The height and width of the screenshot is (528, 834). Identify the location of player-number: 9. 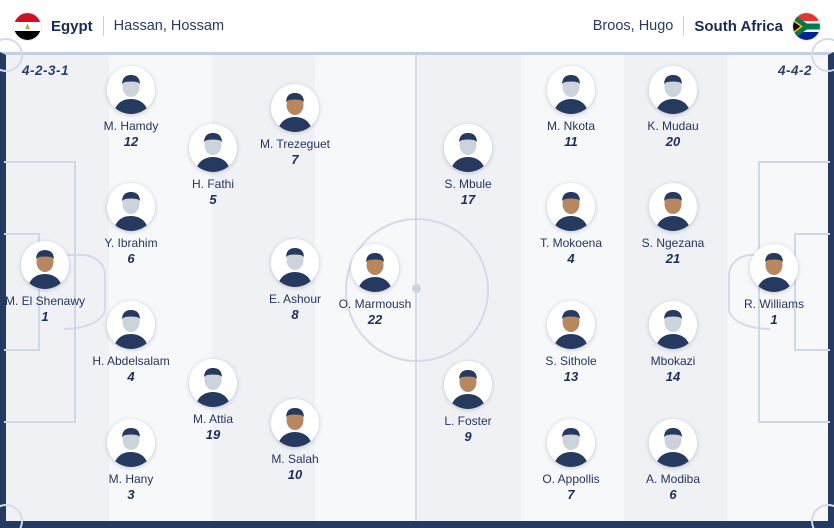
(468, 436).